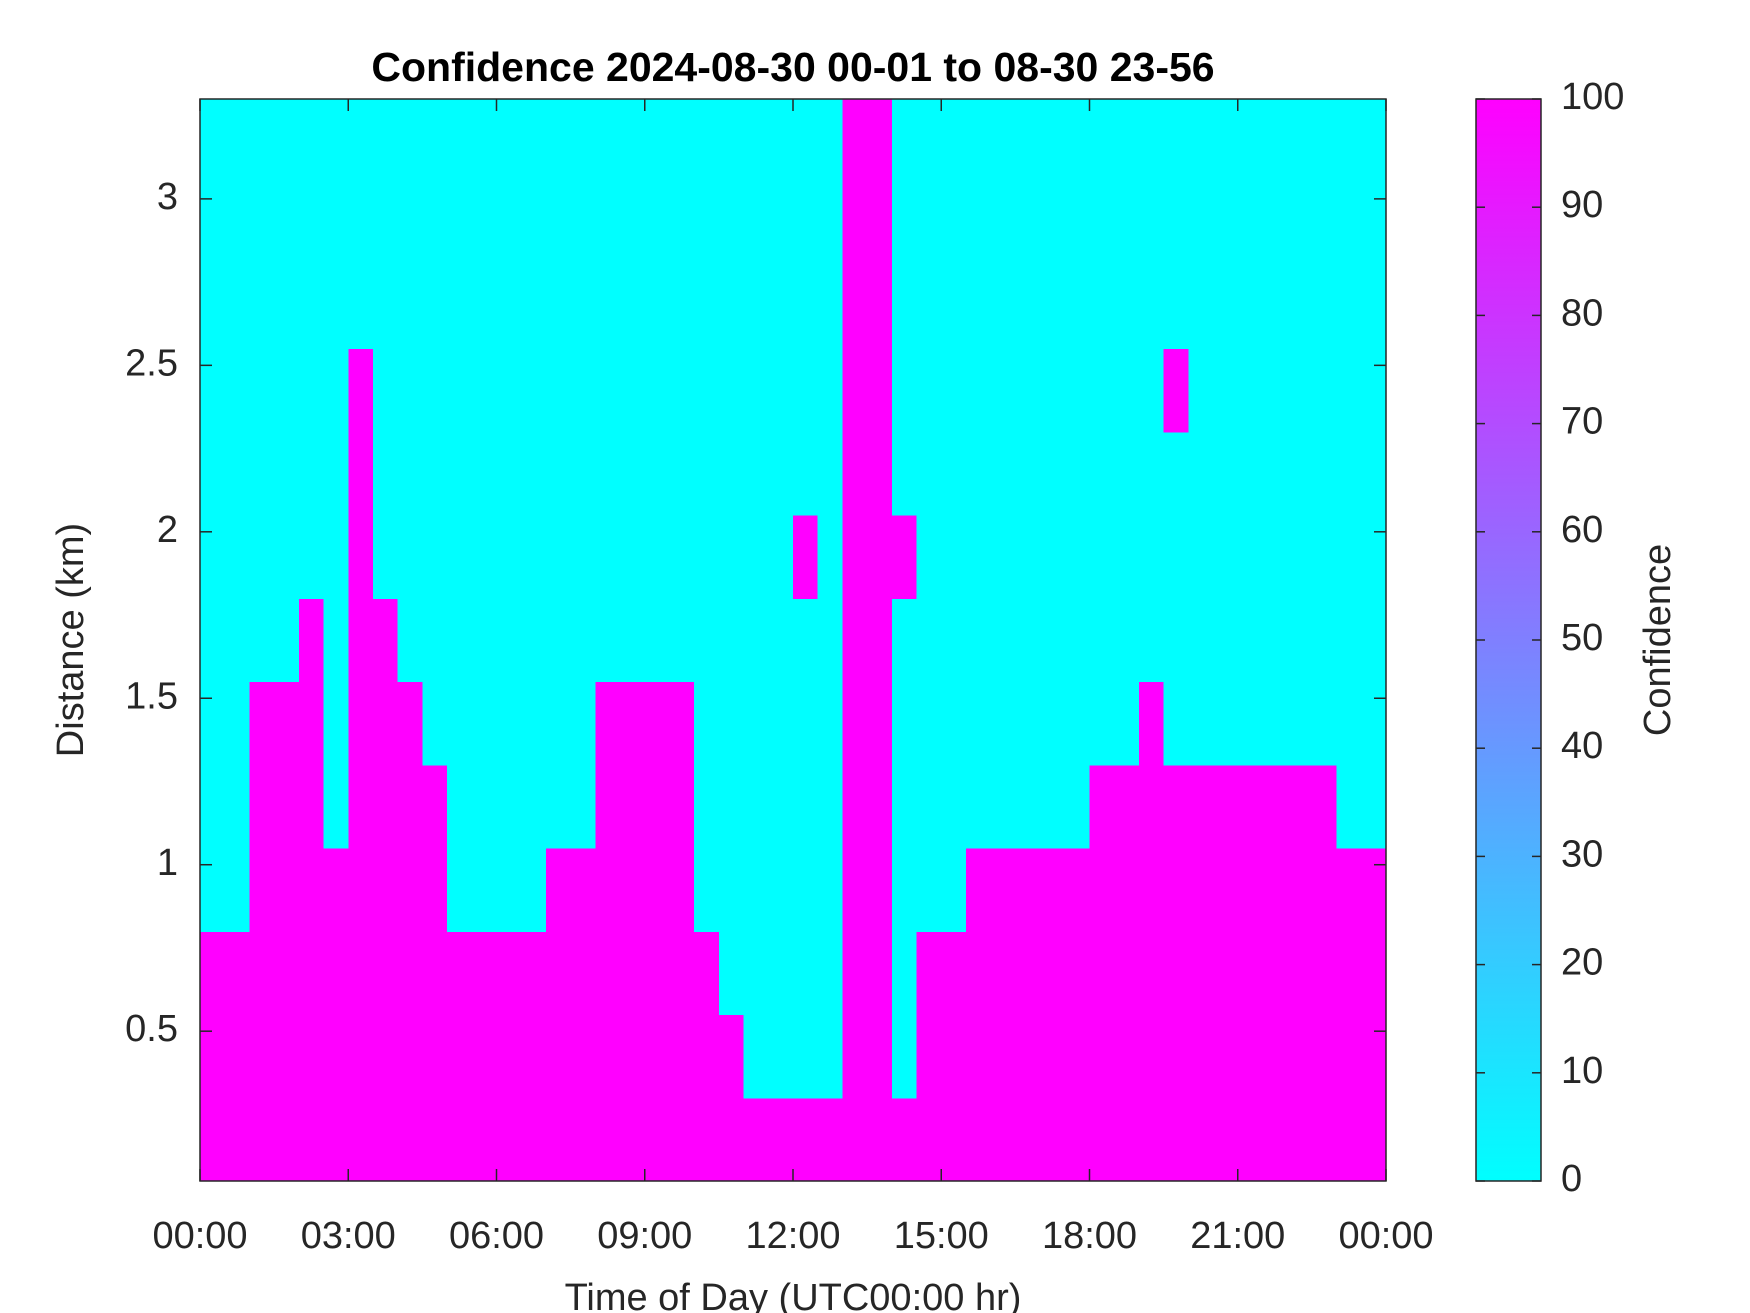 The image size is (1750, 1313). I want to click on colorbar-tick-label: 0, so click(1571, 1179).